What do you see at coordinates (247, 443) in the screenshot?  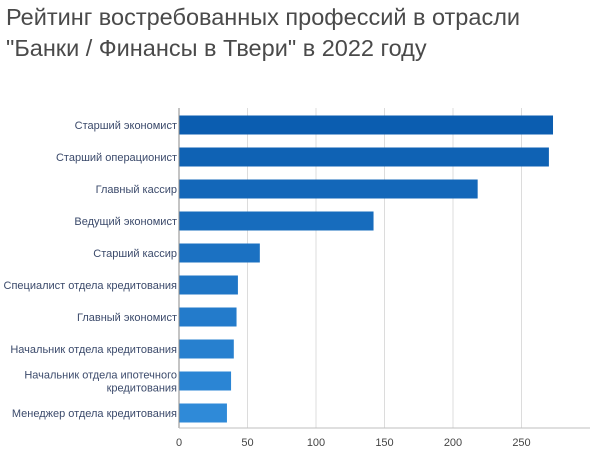 I see `x-tick-label-50: 50` at bounding box center [247, 443].